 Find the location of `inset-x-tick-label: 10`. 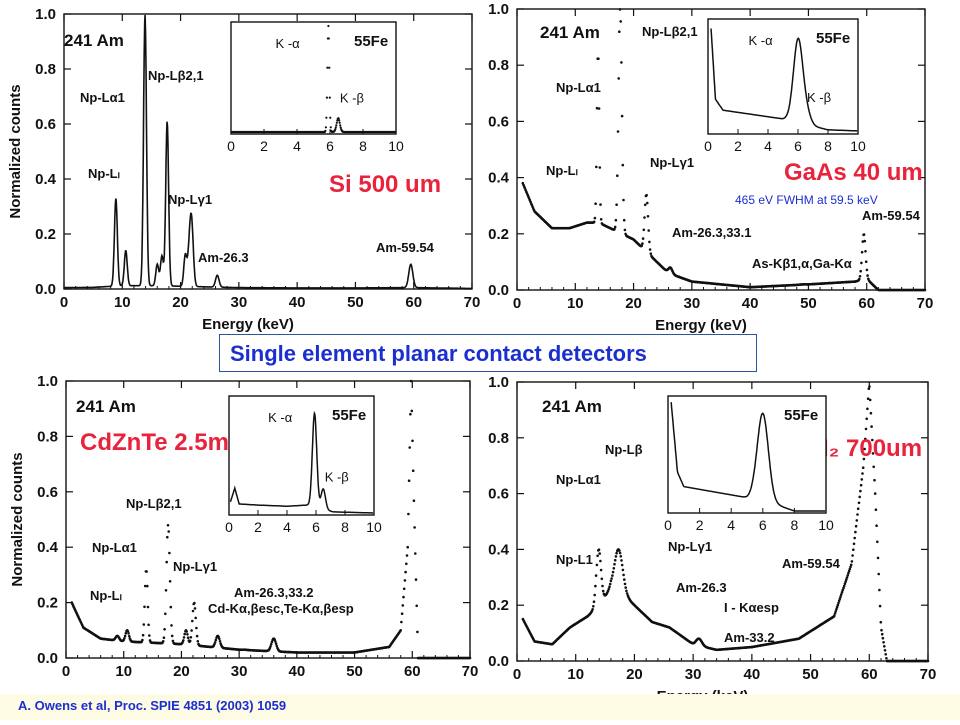

inset-x-tick-label: 10 is located at coordinates (826, 525).